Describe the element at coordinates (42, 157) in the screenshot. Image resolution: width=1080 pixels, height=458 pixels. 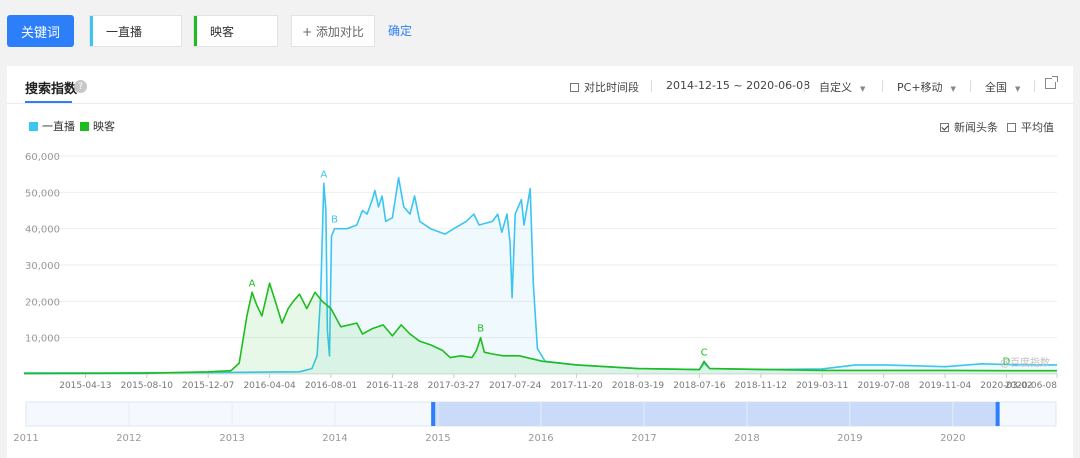
I see `y-tick-label: 60,000` at that location.